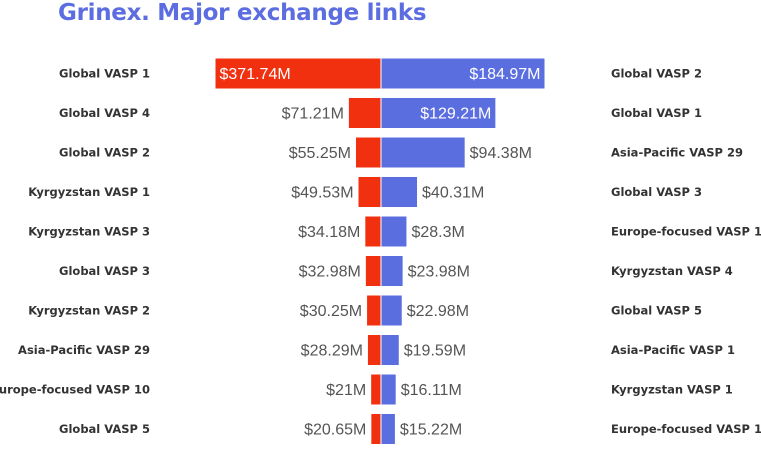 The height and width of the screenshot is (472, 761). What do you see at coordinates (686, 232) in the screenshot?
I see `right-category-label: Europe-focused VASP 10` at bounding box center [686, 232].